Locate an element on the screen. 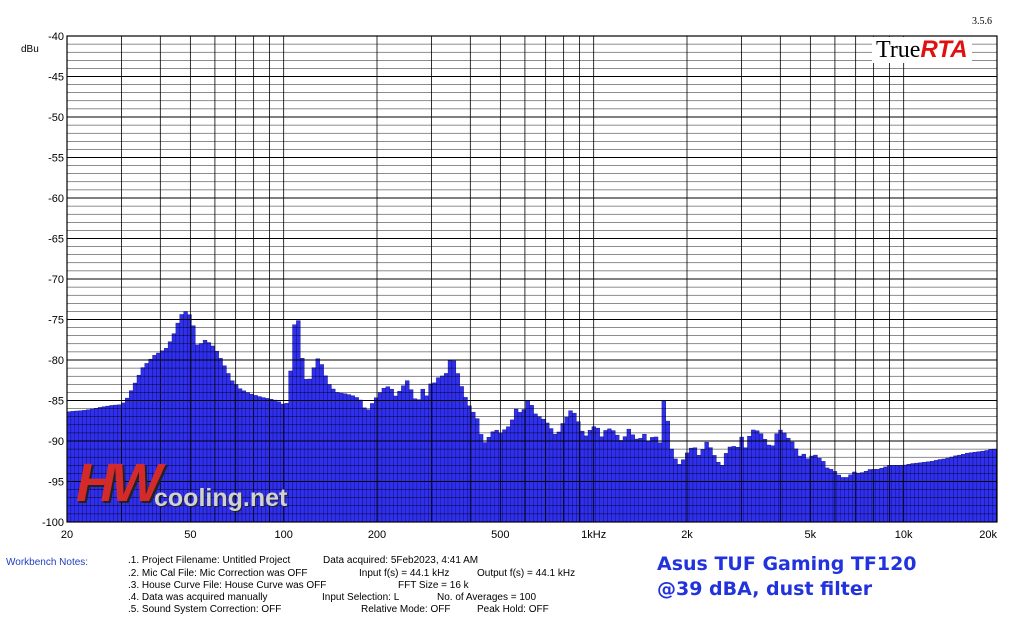  x-tick-3: 200 is located at coordinates (377, 535).